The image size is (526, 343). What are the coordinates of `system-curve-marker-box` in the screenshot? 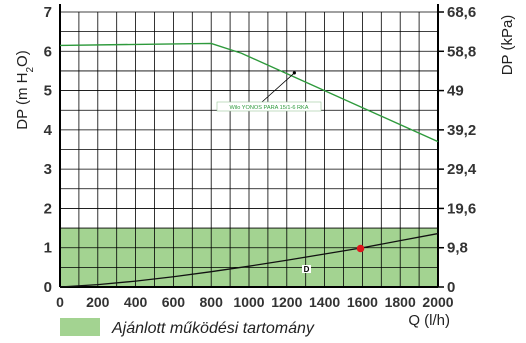 It's located at (306, 269).